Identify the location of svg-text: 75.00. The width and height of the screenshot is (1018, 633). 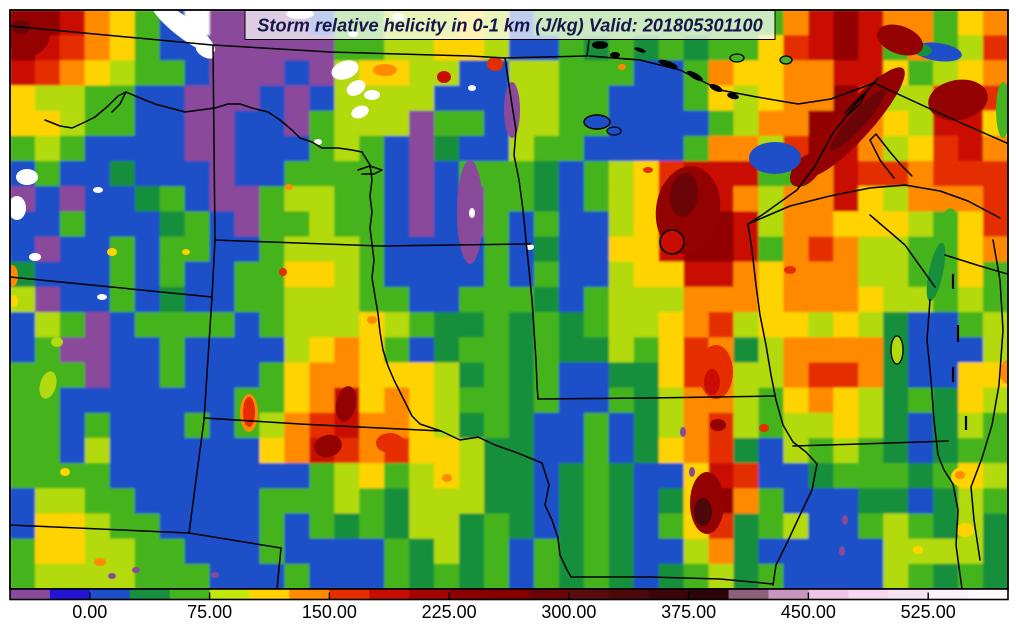
(209, 612).